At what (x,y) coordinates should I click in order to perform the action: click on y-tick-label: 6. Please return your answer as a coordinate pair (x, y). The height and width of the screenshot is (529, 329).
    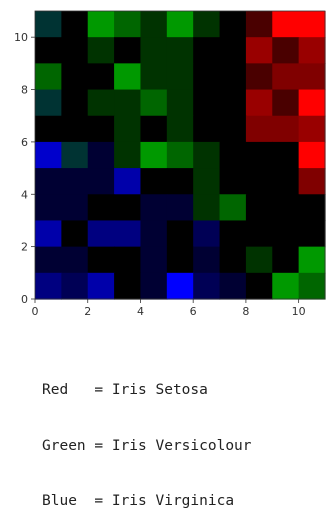
    Looking at the image, I should click on (24, 142).